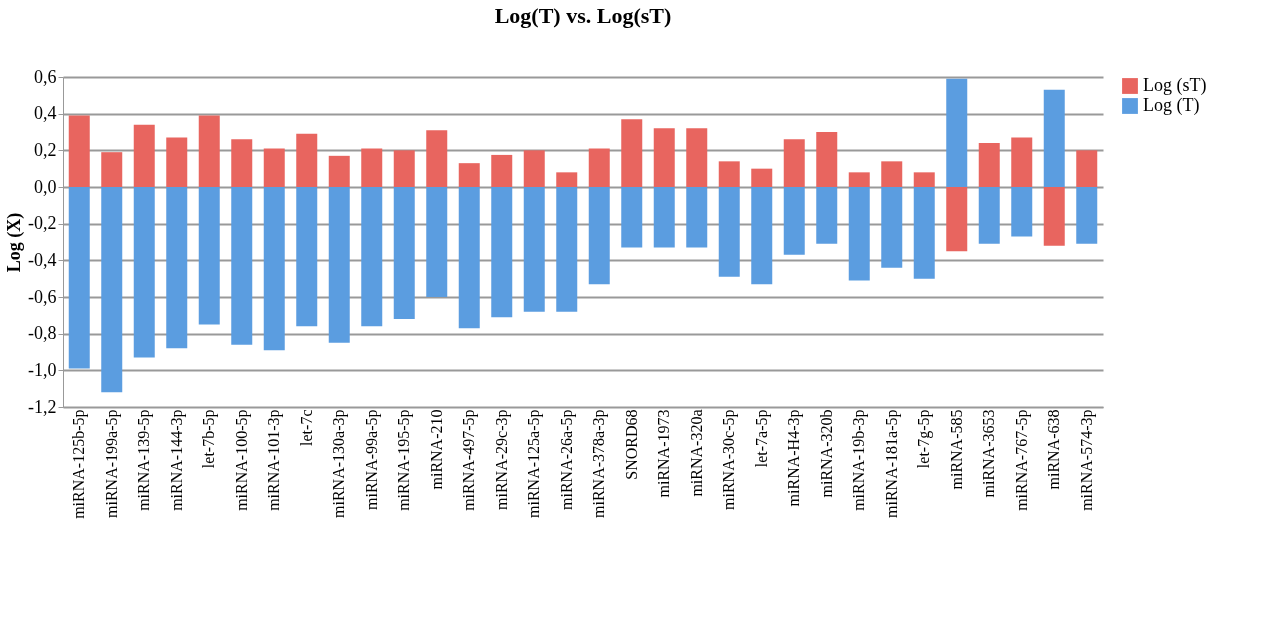  I want to click on x-tick-label: miRNA-139-5p, so click(144, 460).